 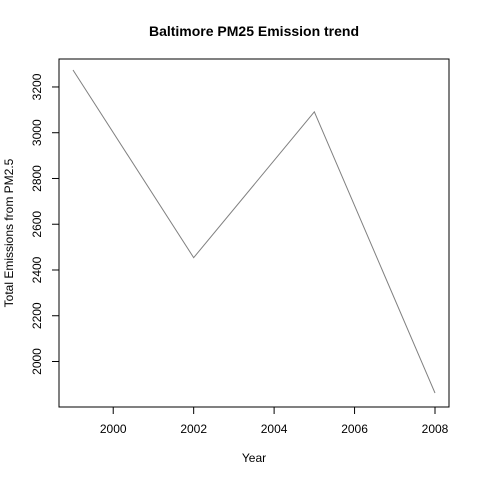 What do you see at coordinates (9, 232) in the screenshot?
I see `y-axis-label: Total Emissions from PM2.5` at bounding box center [9, 232].